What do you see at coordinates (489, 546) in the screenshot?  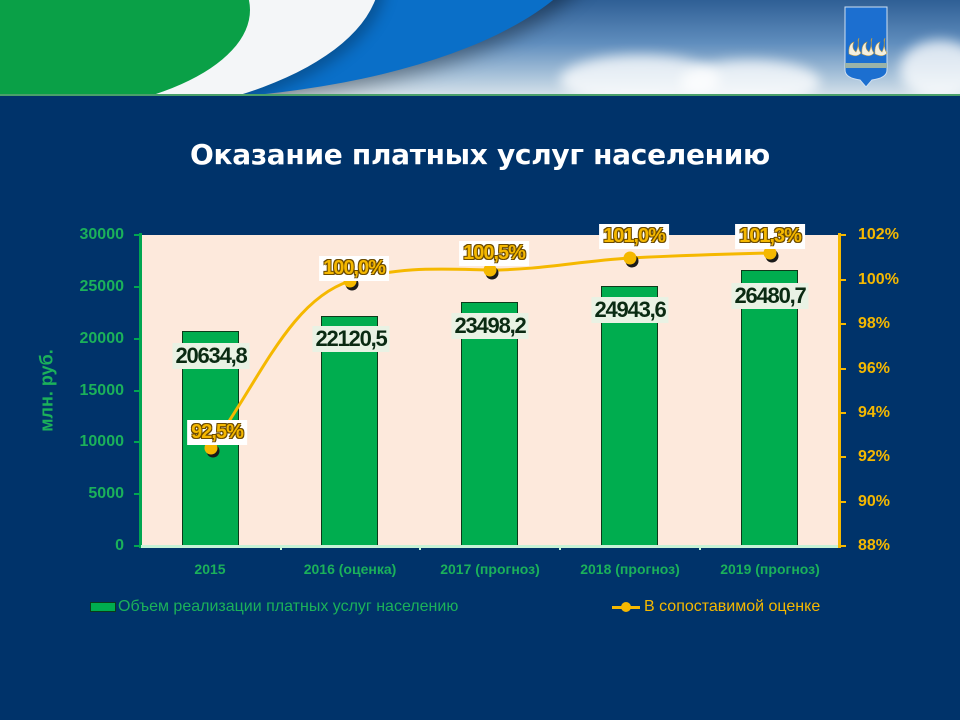 I see `x-axis` at bounding box center [489, 546].